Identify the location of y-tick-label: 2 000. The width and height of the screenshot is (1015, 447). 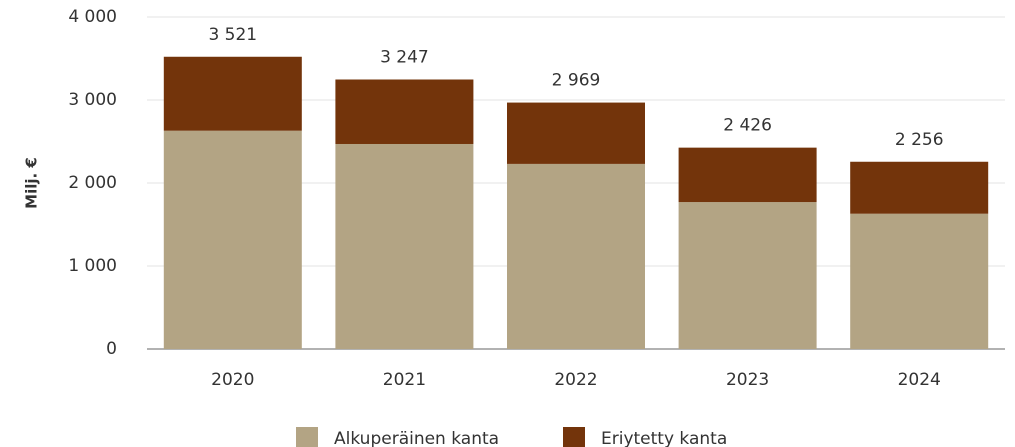
(92, 183).